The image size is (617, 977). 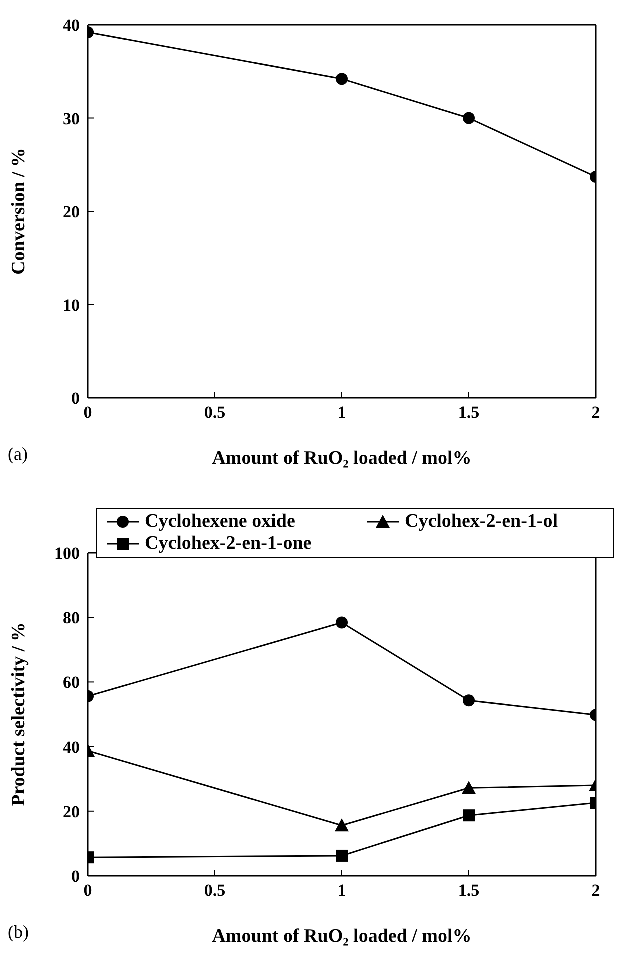 What do you see at coordinates (71, 682) in the screenshot?
I see `y-tick-label: 60` at bounding box center [71, 682].